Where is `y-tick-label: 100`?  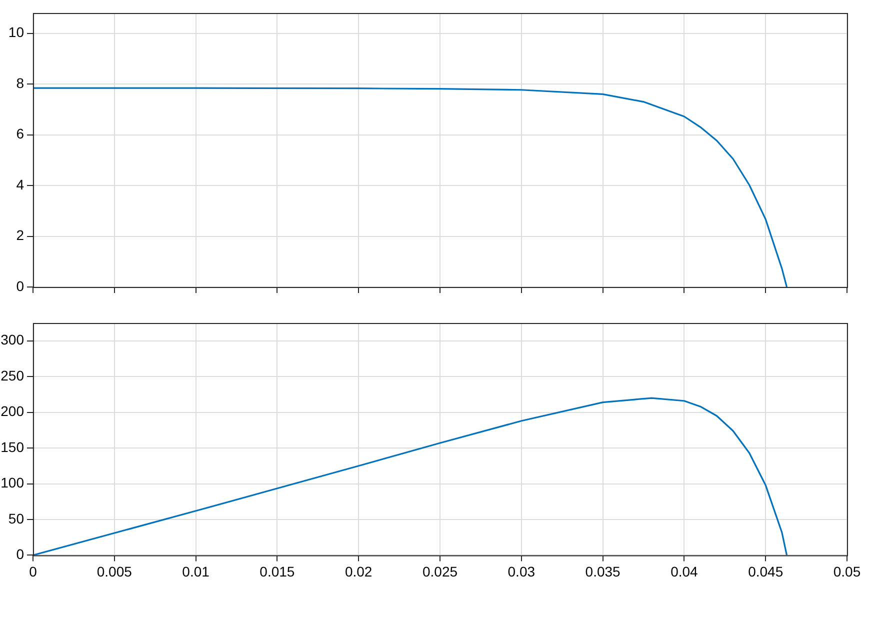
y-tick-label: 100 is located at coordinates (12, 482).